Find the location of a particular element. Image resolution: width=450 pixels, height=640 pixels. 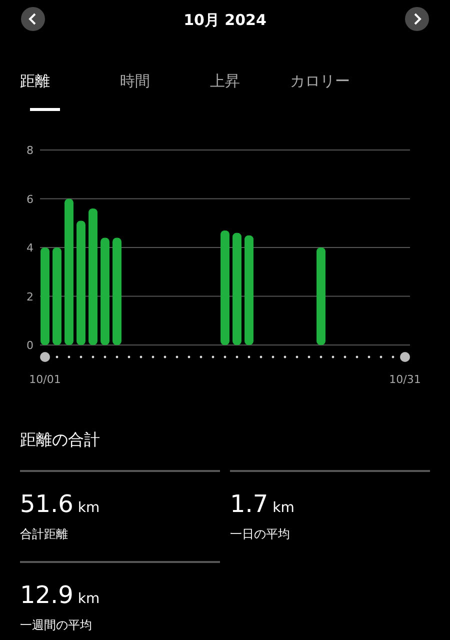

text: 一日の平均 is located at coordinates (260, 534).